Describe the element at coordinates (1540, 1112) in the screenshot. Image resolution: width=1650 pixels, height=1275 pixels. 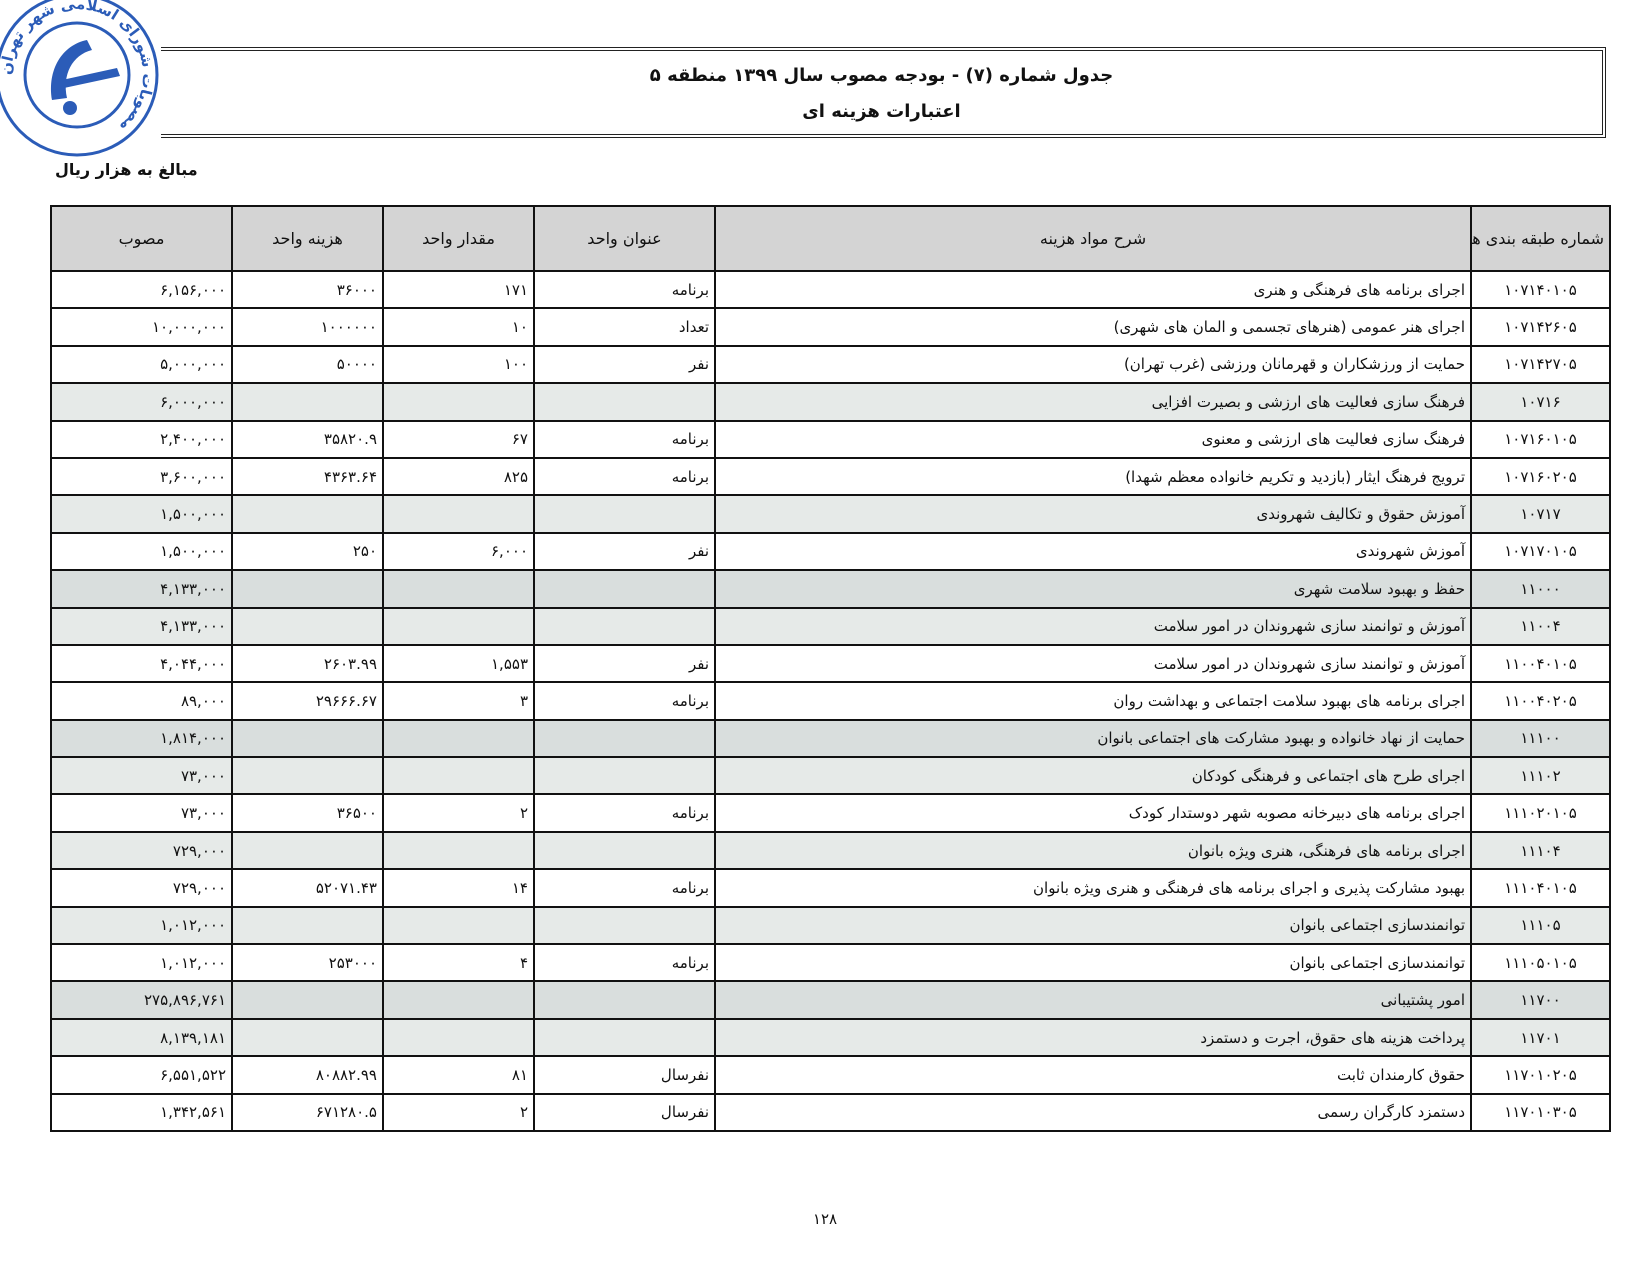
I see `cell-code: ۱۱۷۰۱۰۳۰۵` at that location.